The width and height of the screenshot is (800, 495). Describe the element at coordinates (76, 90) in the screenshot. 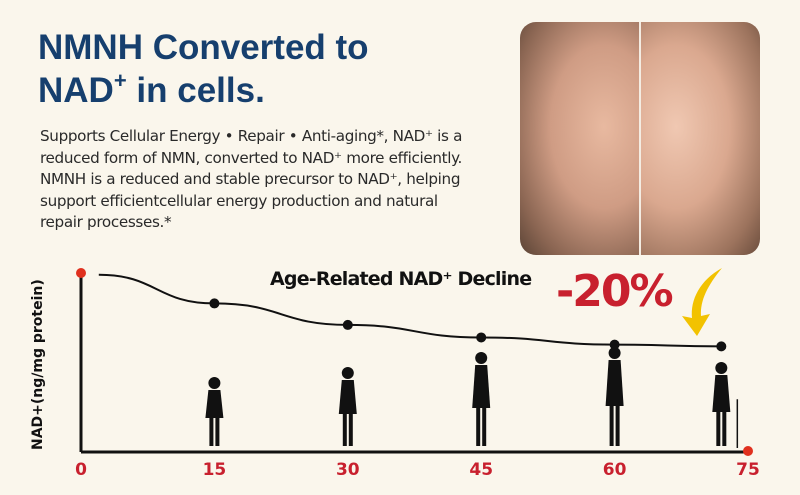

I see `title-nad: NAD` at that location.